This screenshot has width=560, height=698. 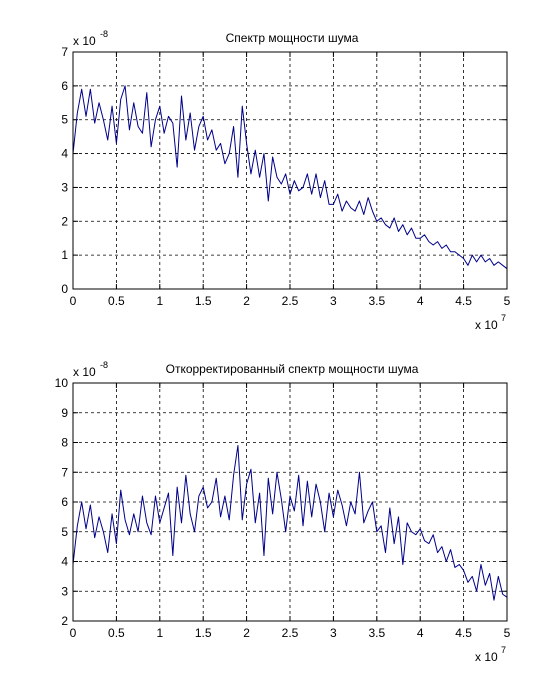 I want to click on y-tick-label: 1, so click(x=64, y=255).